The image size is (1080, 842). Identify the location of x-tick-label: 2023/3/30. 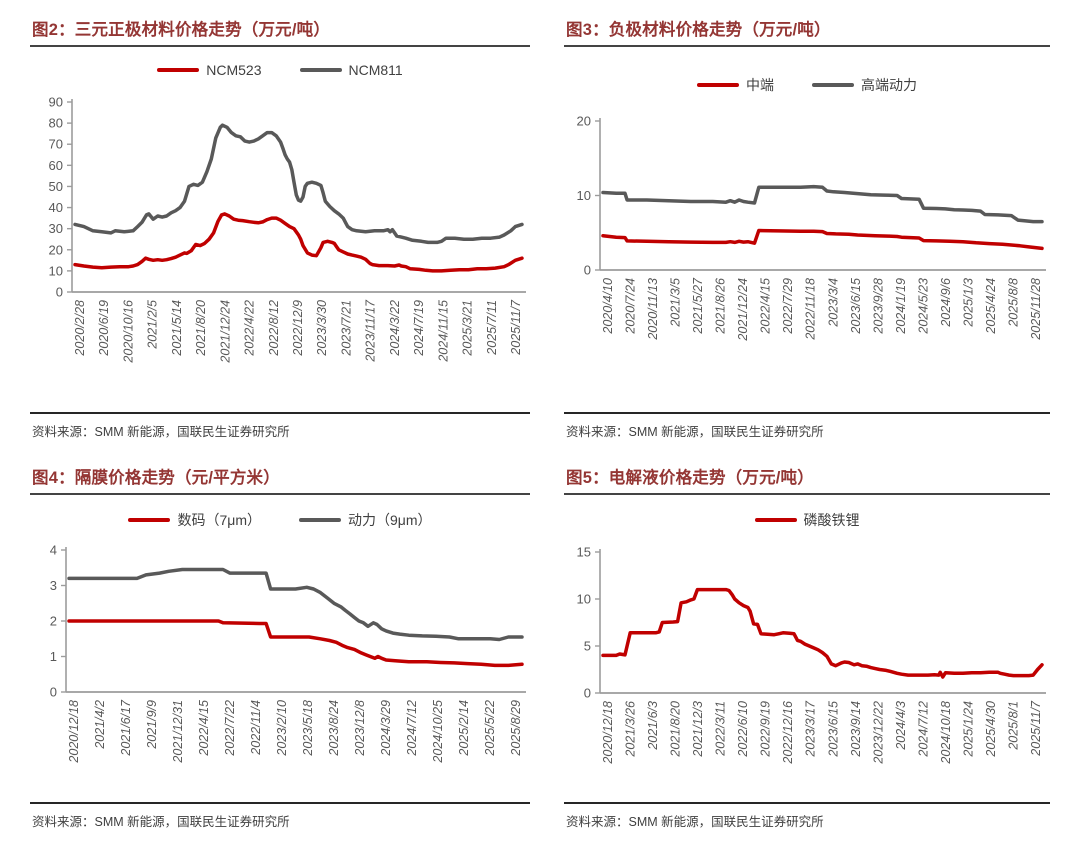
(322, 328).